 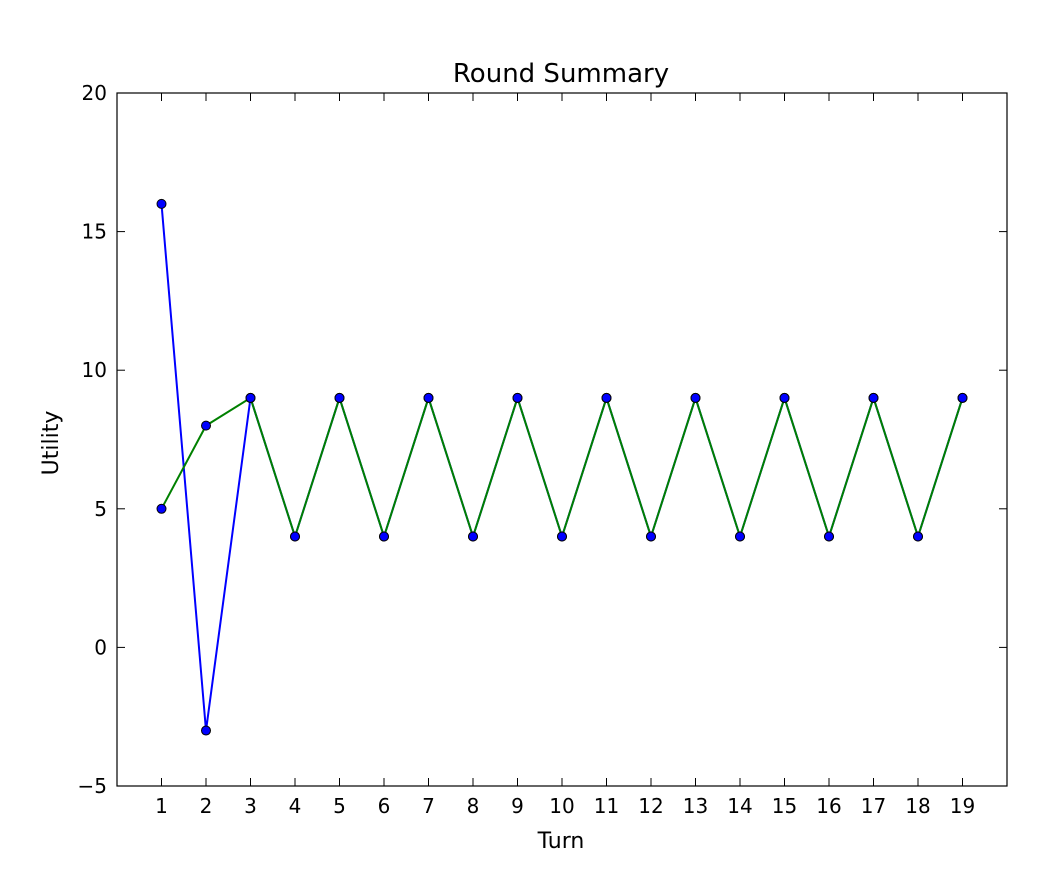 I want to click on x-tick-label: 8, so click(x=473, y=806).